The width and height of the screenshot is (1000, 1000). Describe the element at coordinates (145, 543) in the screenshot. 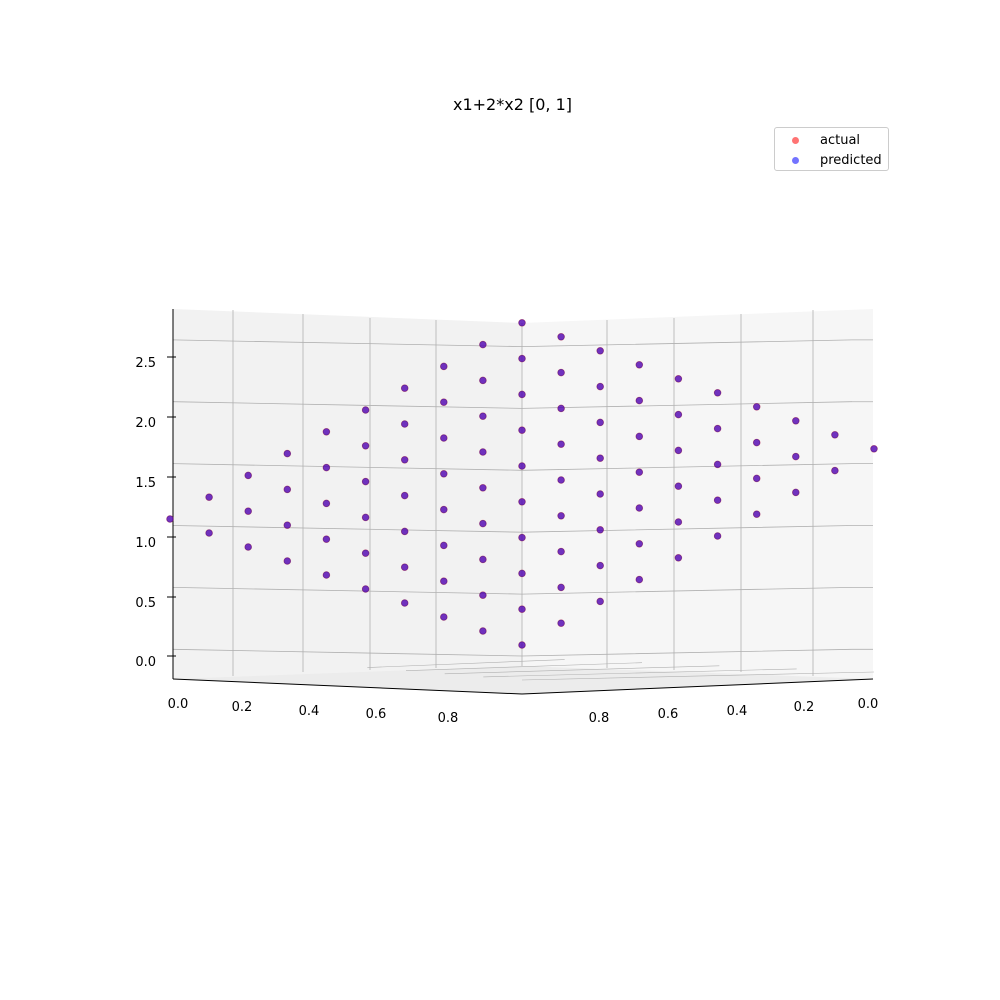

I see `z-tick-label: 1.0` at that location.